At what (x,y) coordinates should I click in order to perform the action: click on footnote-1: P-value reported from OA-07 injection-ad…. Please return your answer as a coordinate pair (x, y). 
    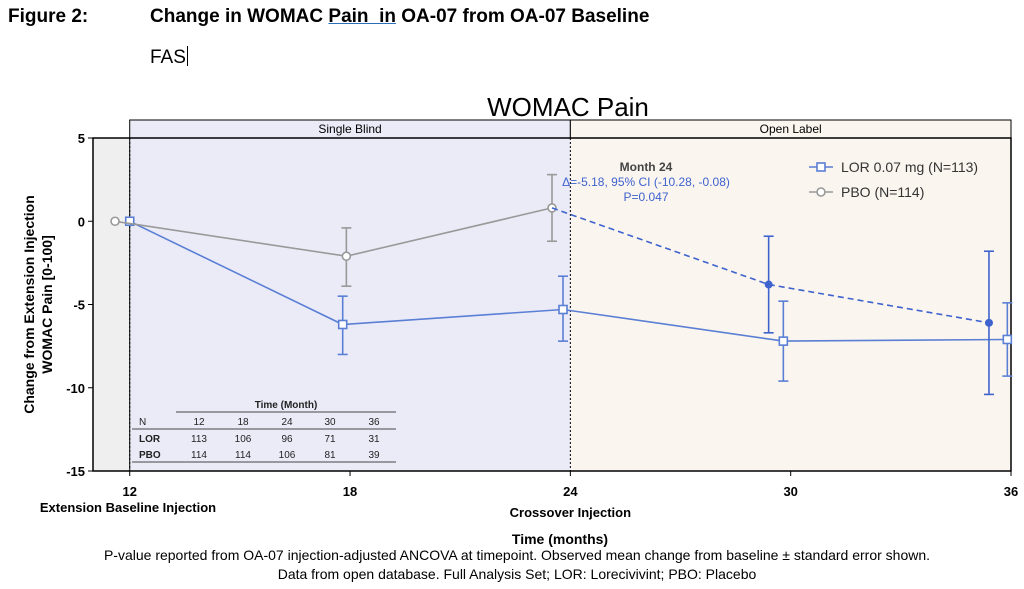
    Looking at the image, I should click on (517, 555).